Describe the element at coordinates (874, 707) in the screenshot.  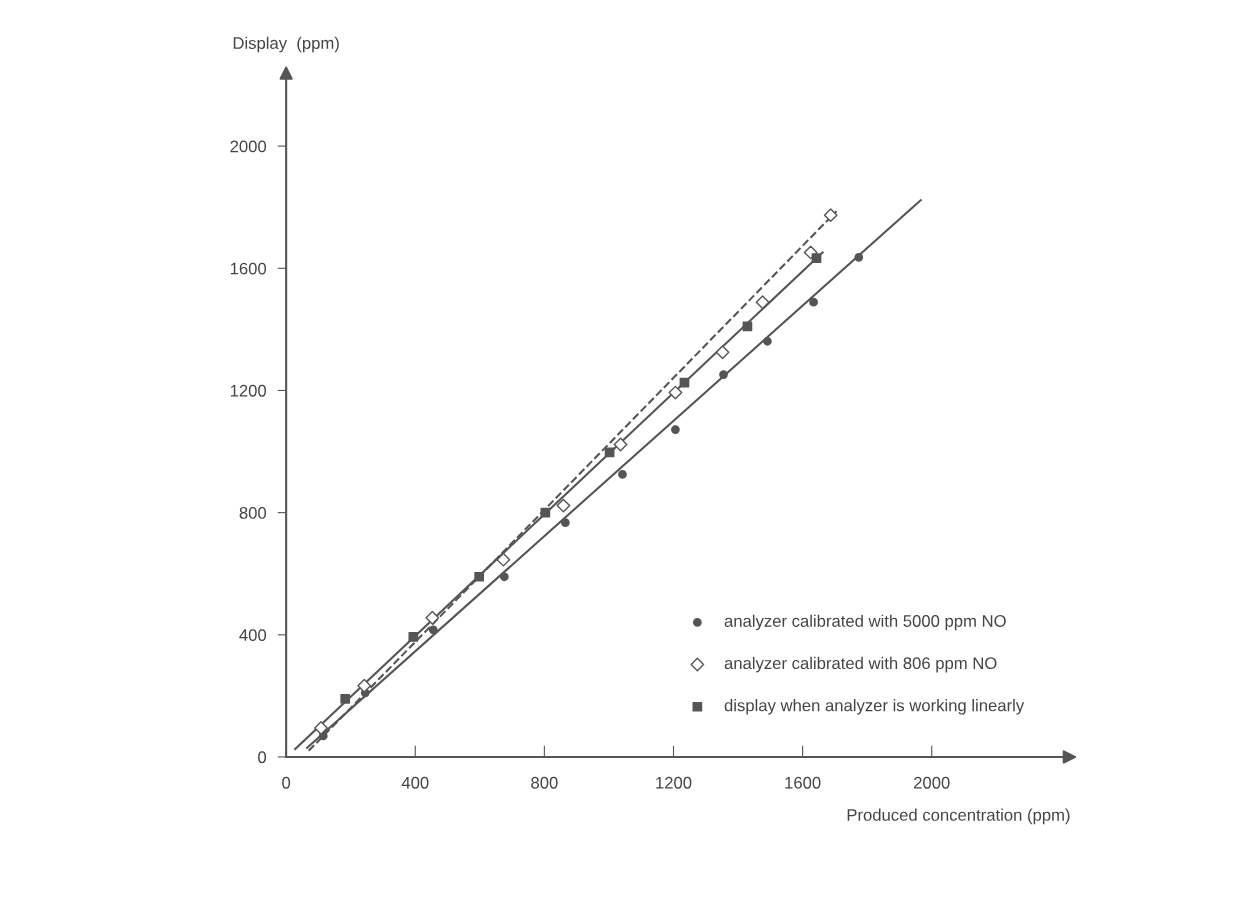
I see `legend-label: display when analyzer is working linearly` at that location.